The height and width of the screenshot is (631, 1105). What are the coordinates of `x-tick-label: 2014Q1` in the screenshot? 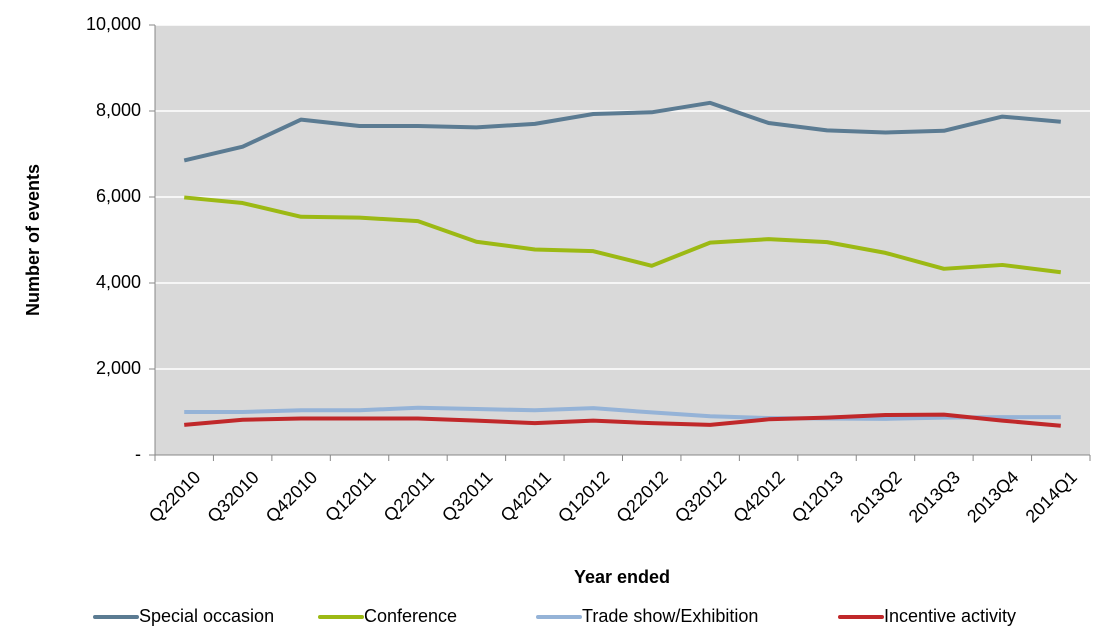 It's located at (1051, 496).